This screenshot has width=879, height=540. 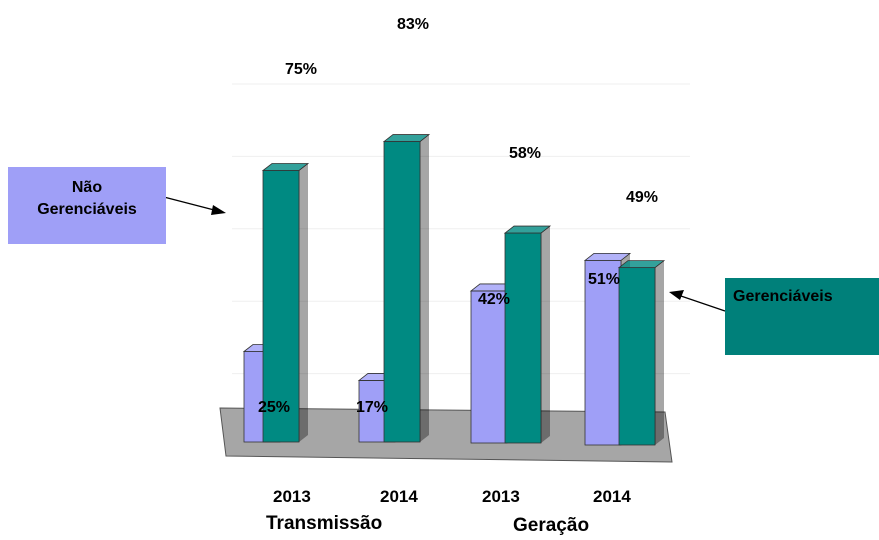 I want to click on callout-left-arrowhead, so click(x=218, y=210).